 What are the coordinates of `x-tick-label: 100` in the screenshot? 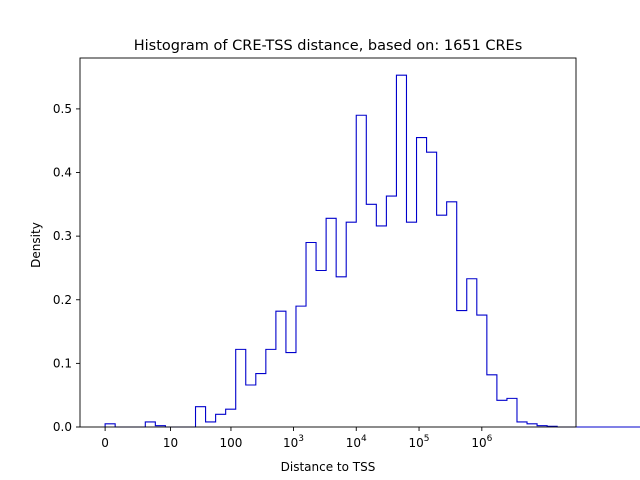 It's located at (231, 443).